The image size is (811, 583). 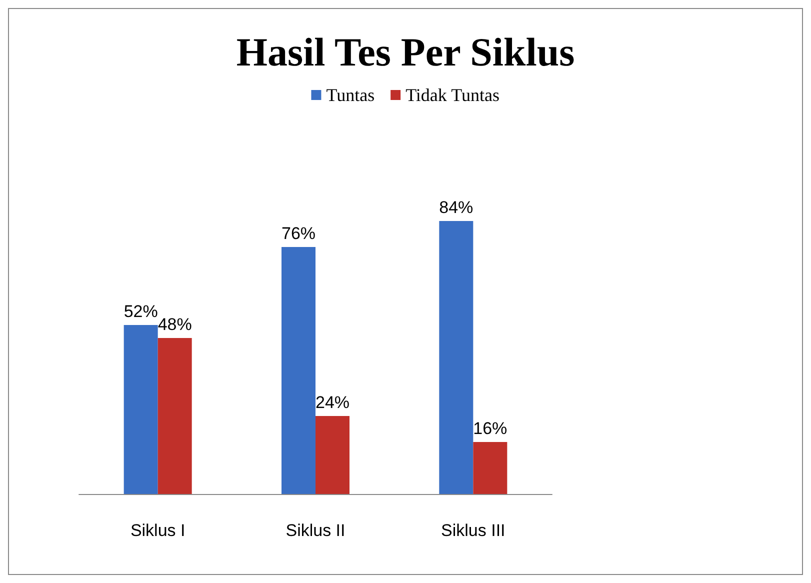 What do you see at coordinates (175, 324) in the screenshot?
I see `data-label: 48%` at bounding box center [175, 324].